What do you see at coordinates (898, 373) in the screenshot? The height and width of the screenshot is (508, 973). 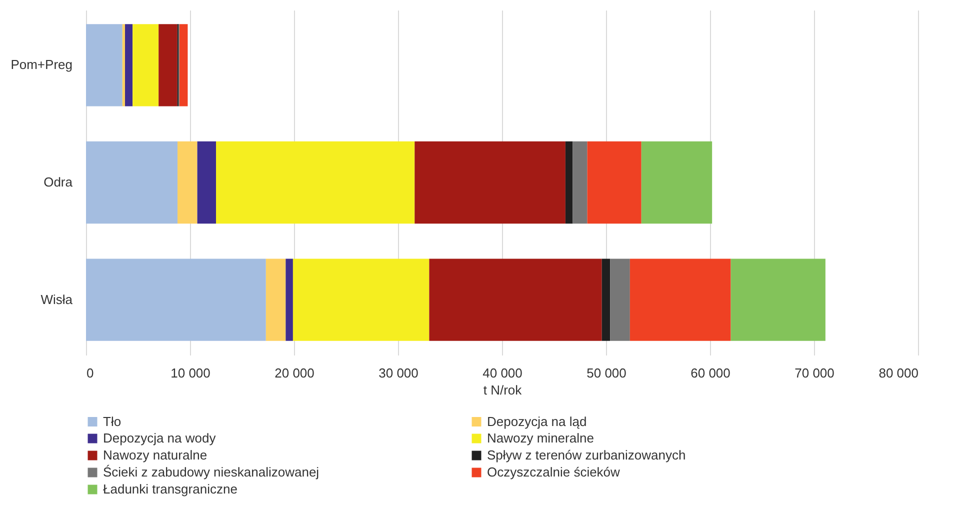 I see `x-tick-label: 80 000` at bounding box center [898, 373].